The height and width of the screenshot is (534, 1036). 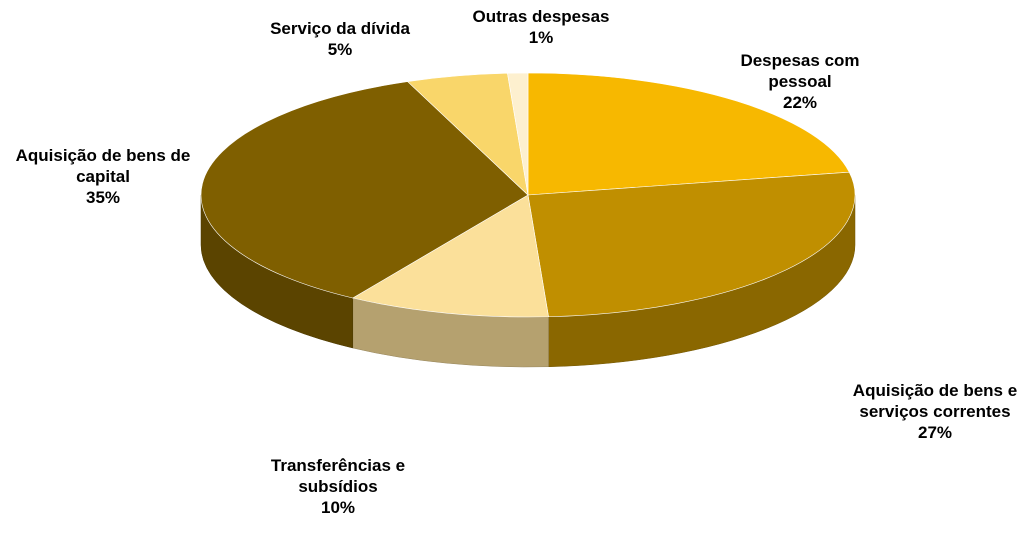 I want to click on category-label: Serviço da dívida, so click(x=340, y=28).